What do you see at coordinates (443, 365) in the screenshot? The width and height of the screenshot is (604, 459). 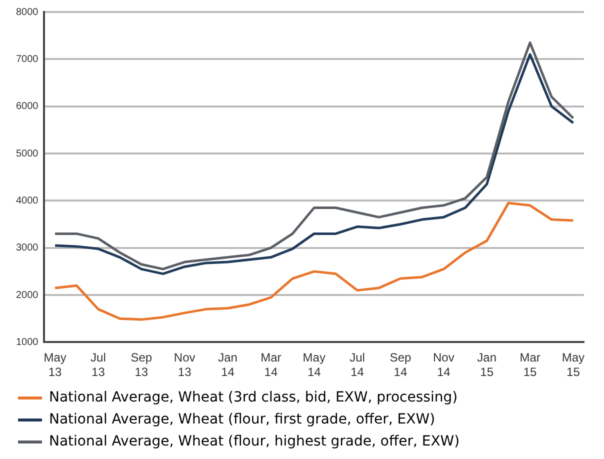 I see `x-tick-label: Nov 14` at bounding box center [443, 365].